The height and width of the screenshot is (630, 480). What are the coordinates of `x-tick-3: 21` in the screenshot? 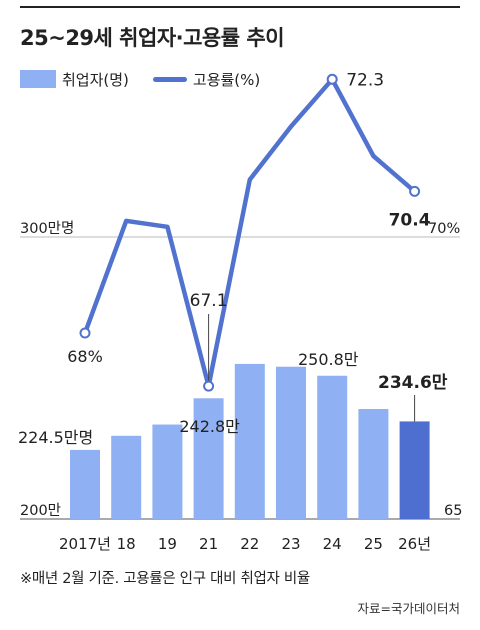 It's located at (208, 544).